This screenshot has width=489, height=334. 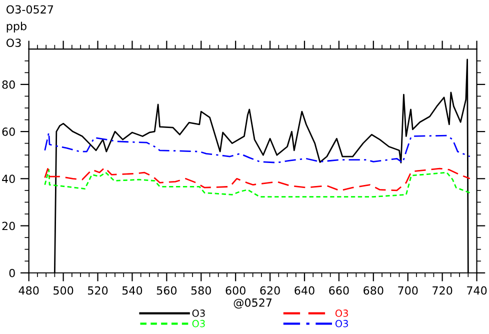 I want to click on y-tick-label: 80, so click(x=8, y=84).